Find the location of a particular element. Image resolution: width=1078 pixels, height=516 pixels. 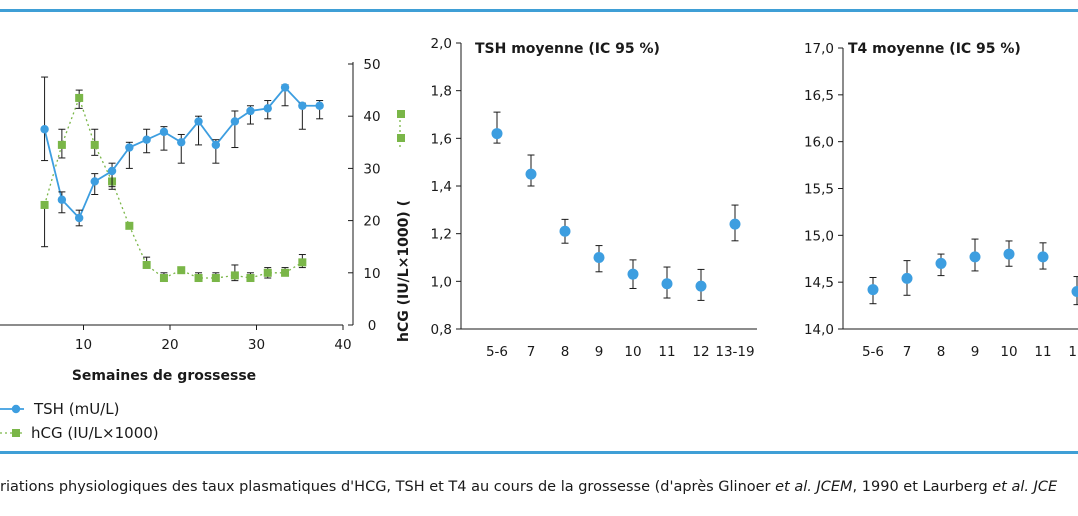

caption-etal-1: et al. JCEM is located at coordinates (814, 487).